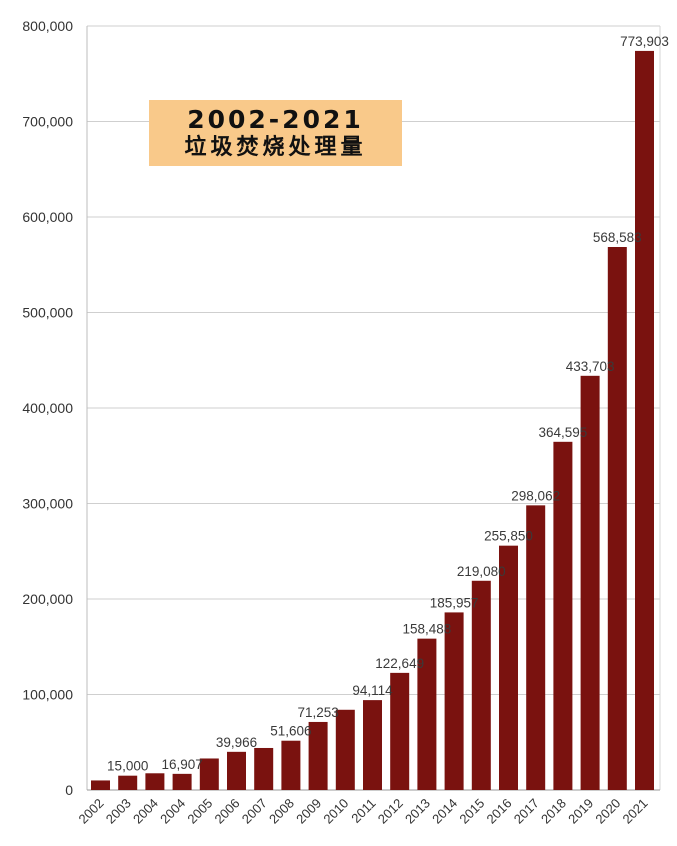 The height and width of the screenshot is (846, 677). Describe the element at coordinates (290, 731) in the screenshot. I see `data-label: 51,606` at that location.